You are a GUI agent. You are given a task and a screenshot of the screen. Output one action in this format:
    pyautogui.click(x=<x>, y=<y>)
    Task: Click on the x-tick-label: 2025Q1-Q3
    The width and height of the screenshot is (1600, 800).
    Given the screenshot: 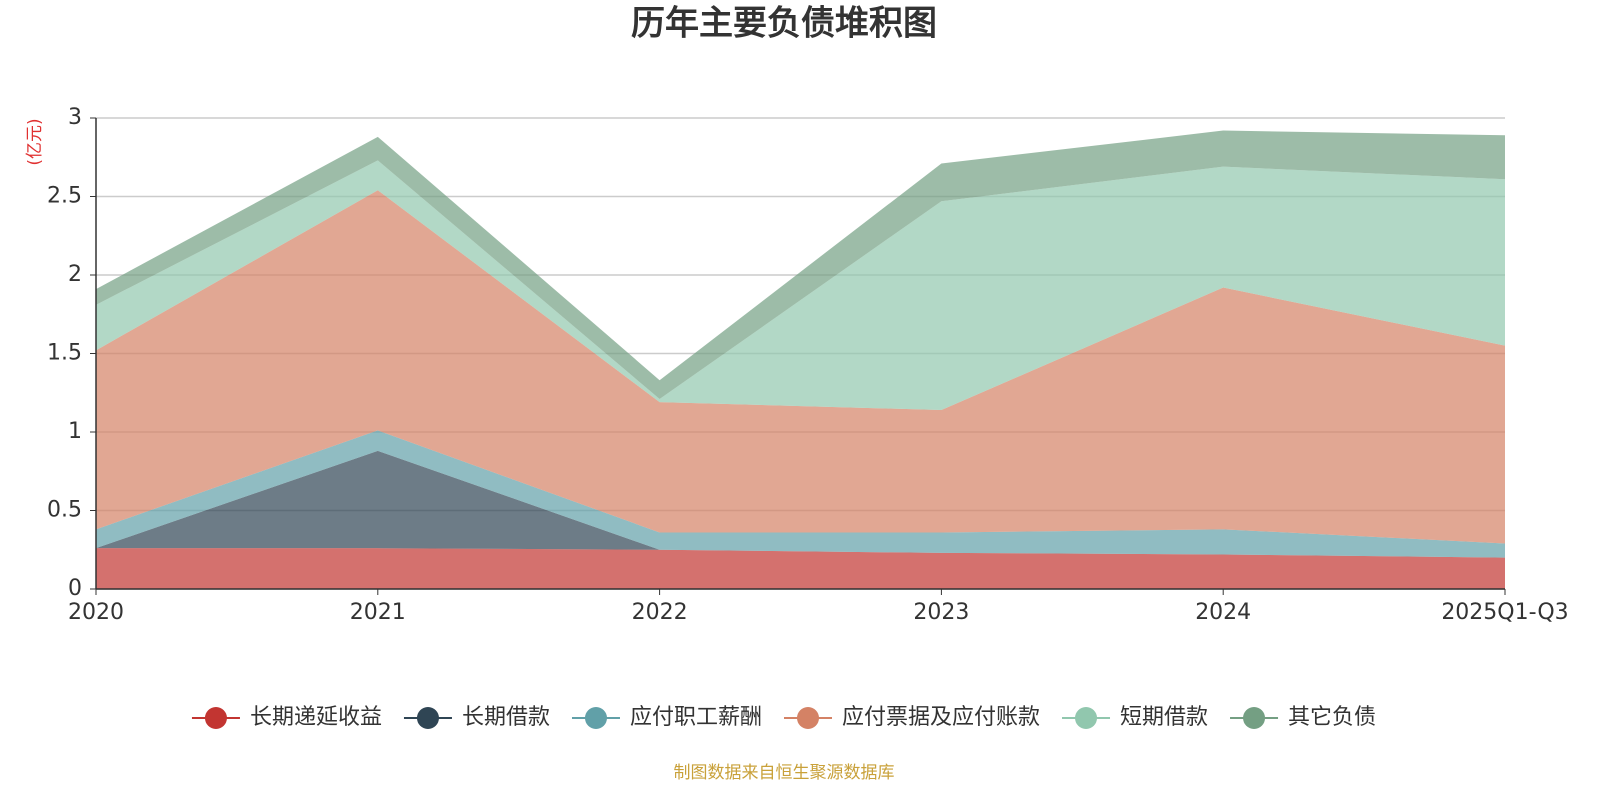 What is the action you would take?
    pyautogui.click(x=1504, y=612)
    